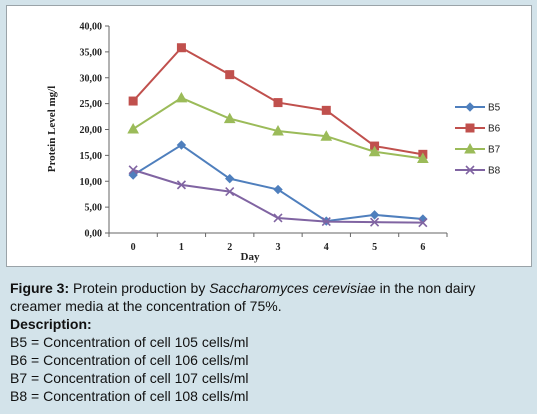 This screenshot has width=537, height=414. I want to click on x-tick-label: 2, so click(229, 247).